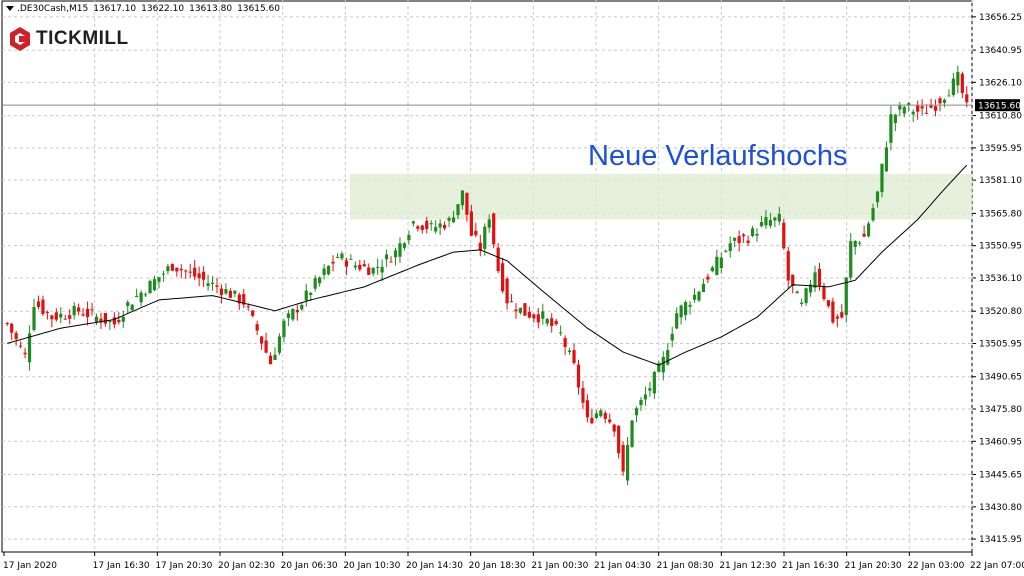  What do you see at coordinates (1000, 247) in the screenshot?
I see `y-tick-label: 13550.95` at bounding box center [1000, 247].